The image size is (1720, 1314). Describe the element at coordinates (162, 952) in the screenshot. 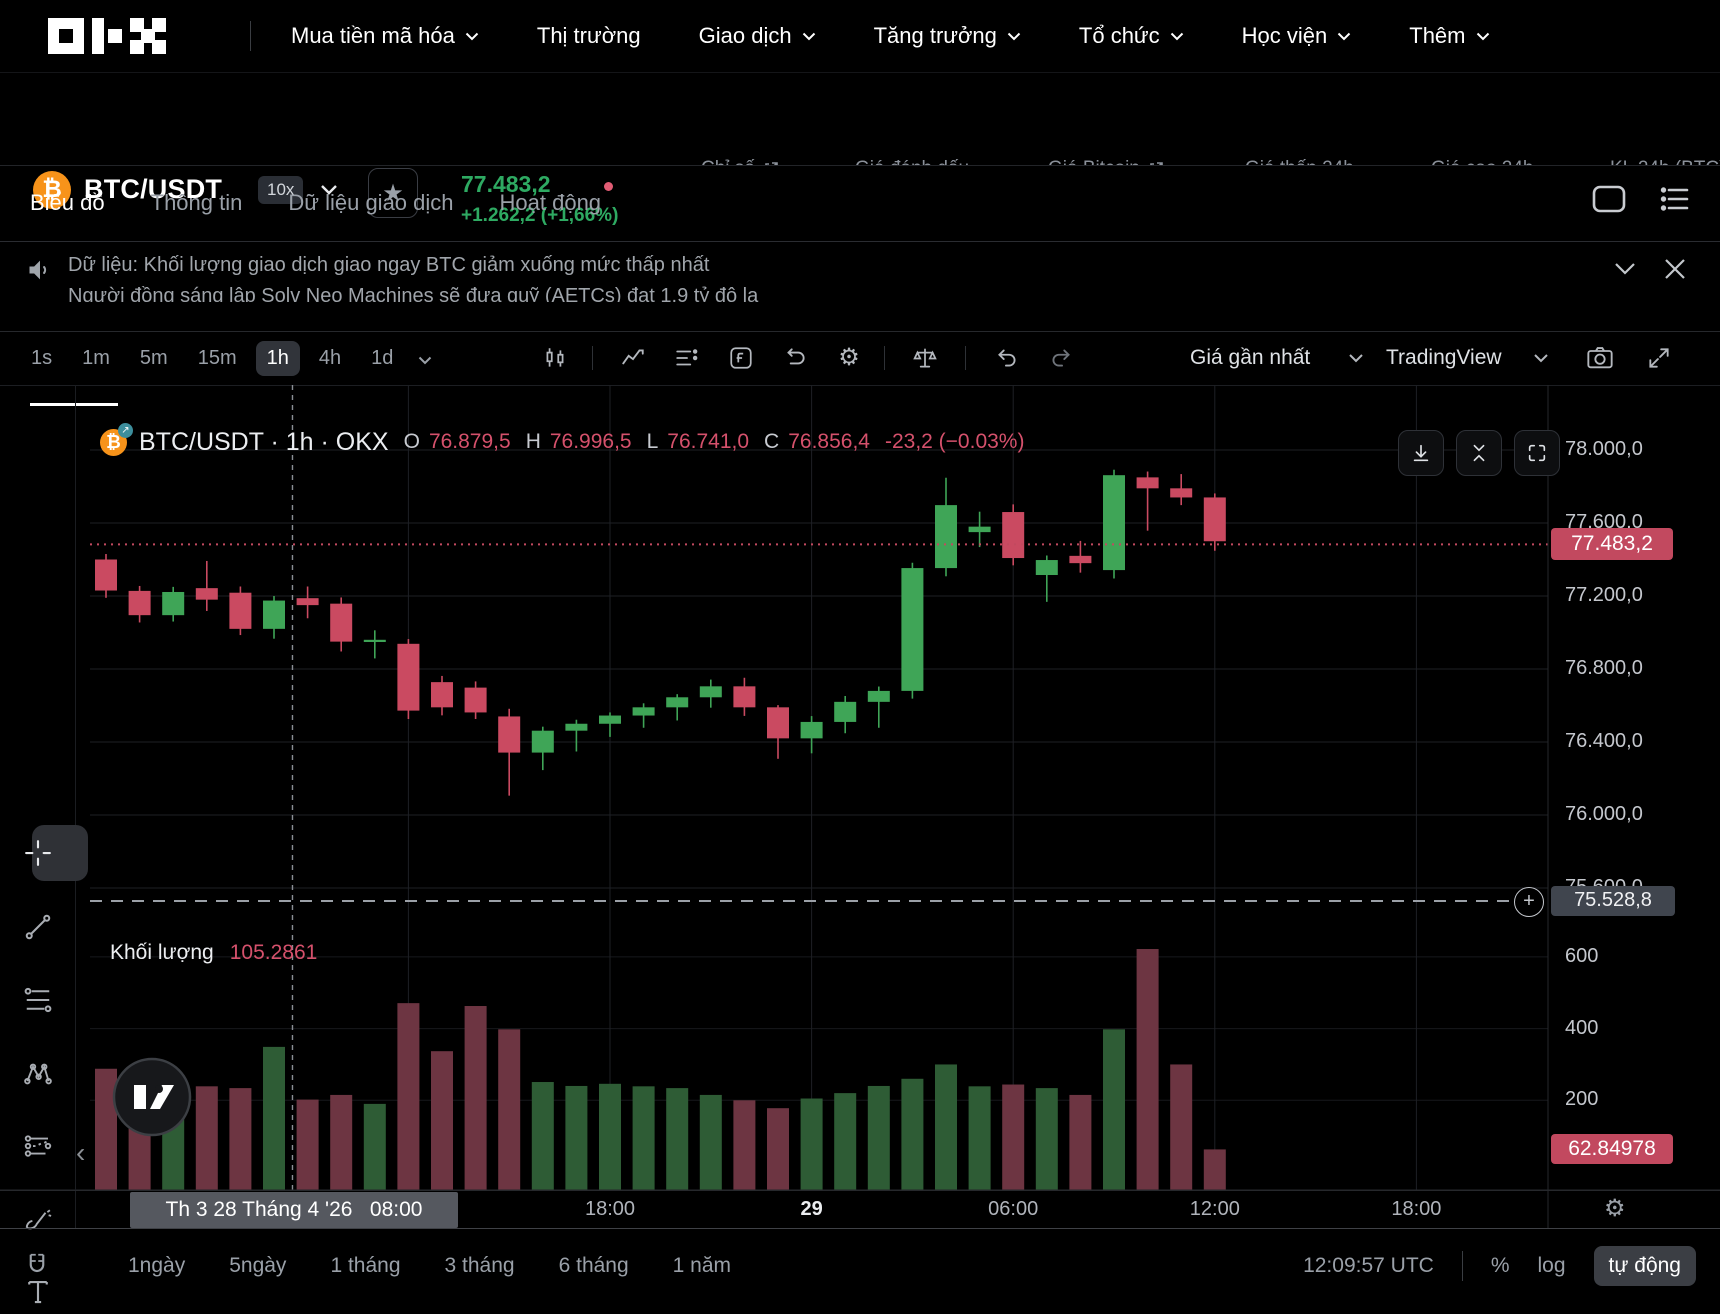

I see `volume-title: Khối lượng` at that location.